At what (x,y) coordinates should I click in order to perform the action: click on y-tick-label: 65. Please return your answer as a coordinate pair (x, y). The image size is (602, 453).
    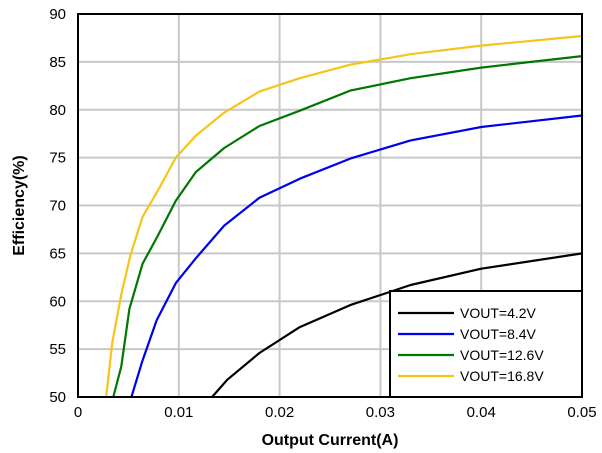
    Looking at the image, I should click on (57, 253).